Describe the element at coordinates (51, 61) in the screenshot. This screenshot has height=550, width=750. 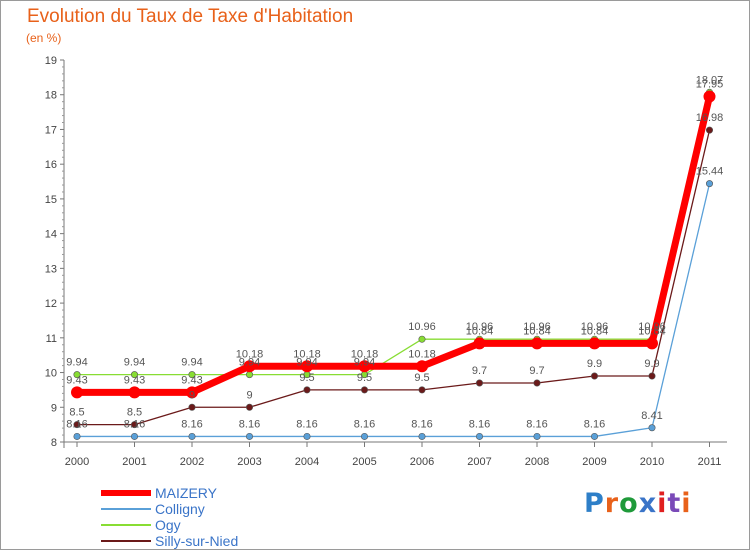
I see `y-tick-label: 19` at that location.